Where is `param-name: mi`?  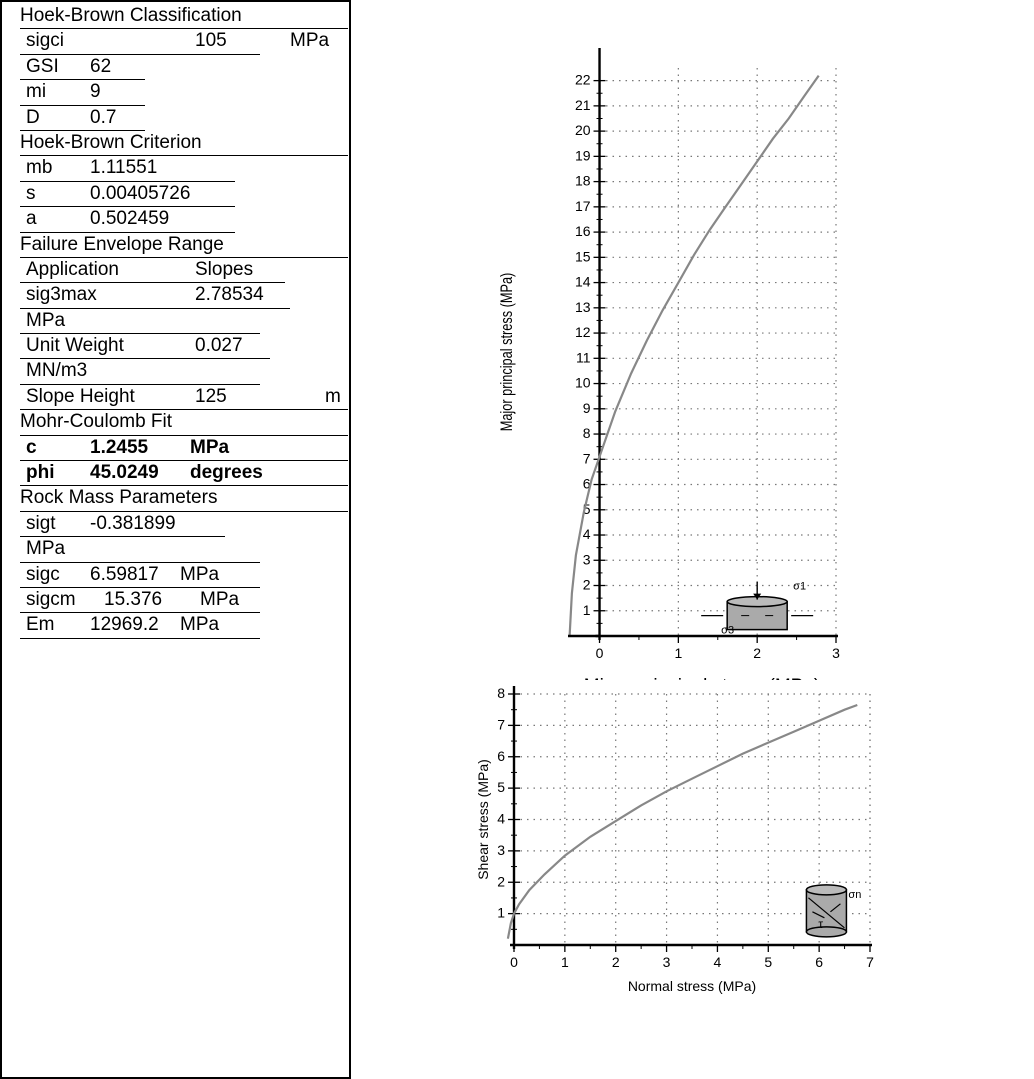 param-name: mi is located at coordinates (36, 92).